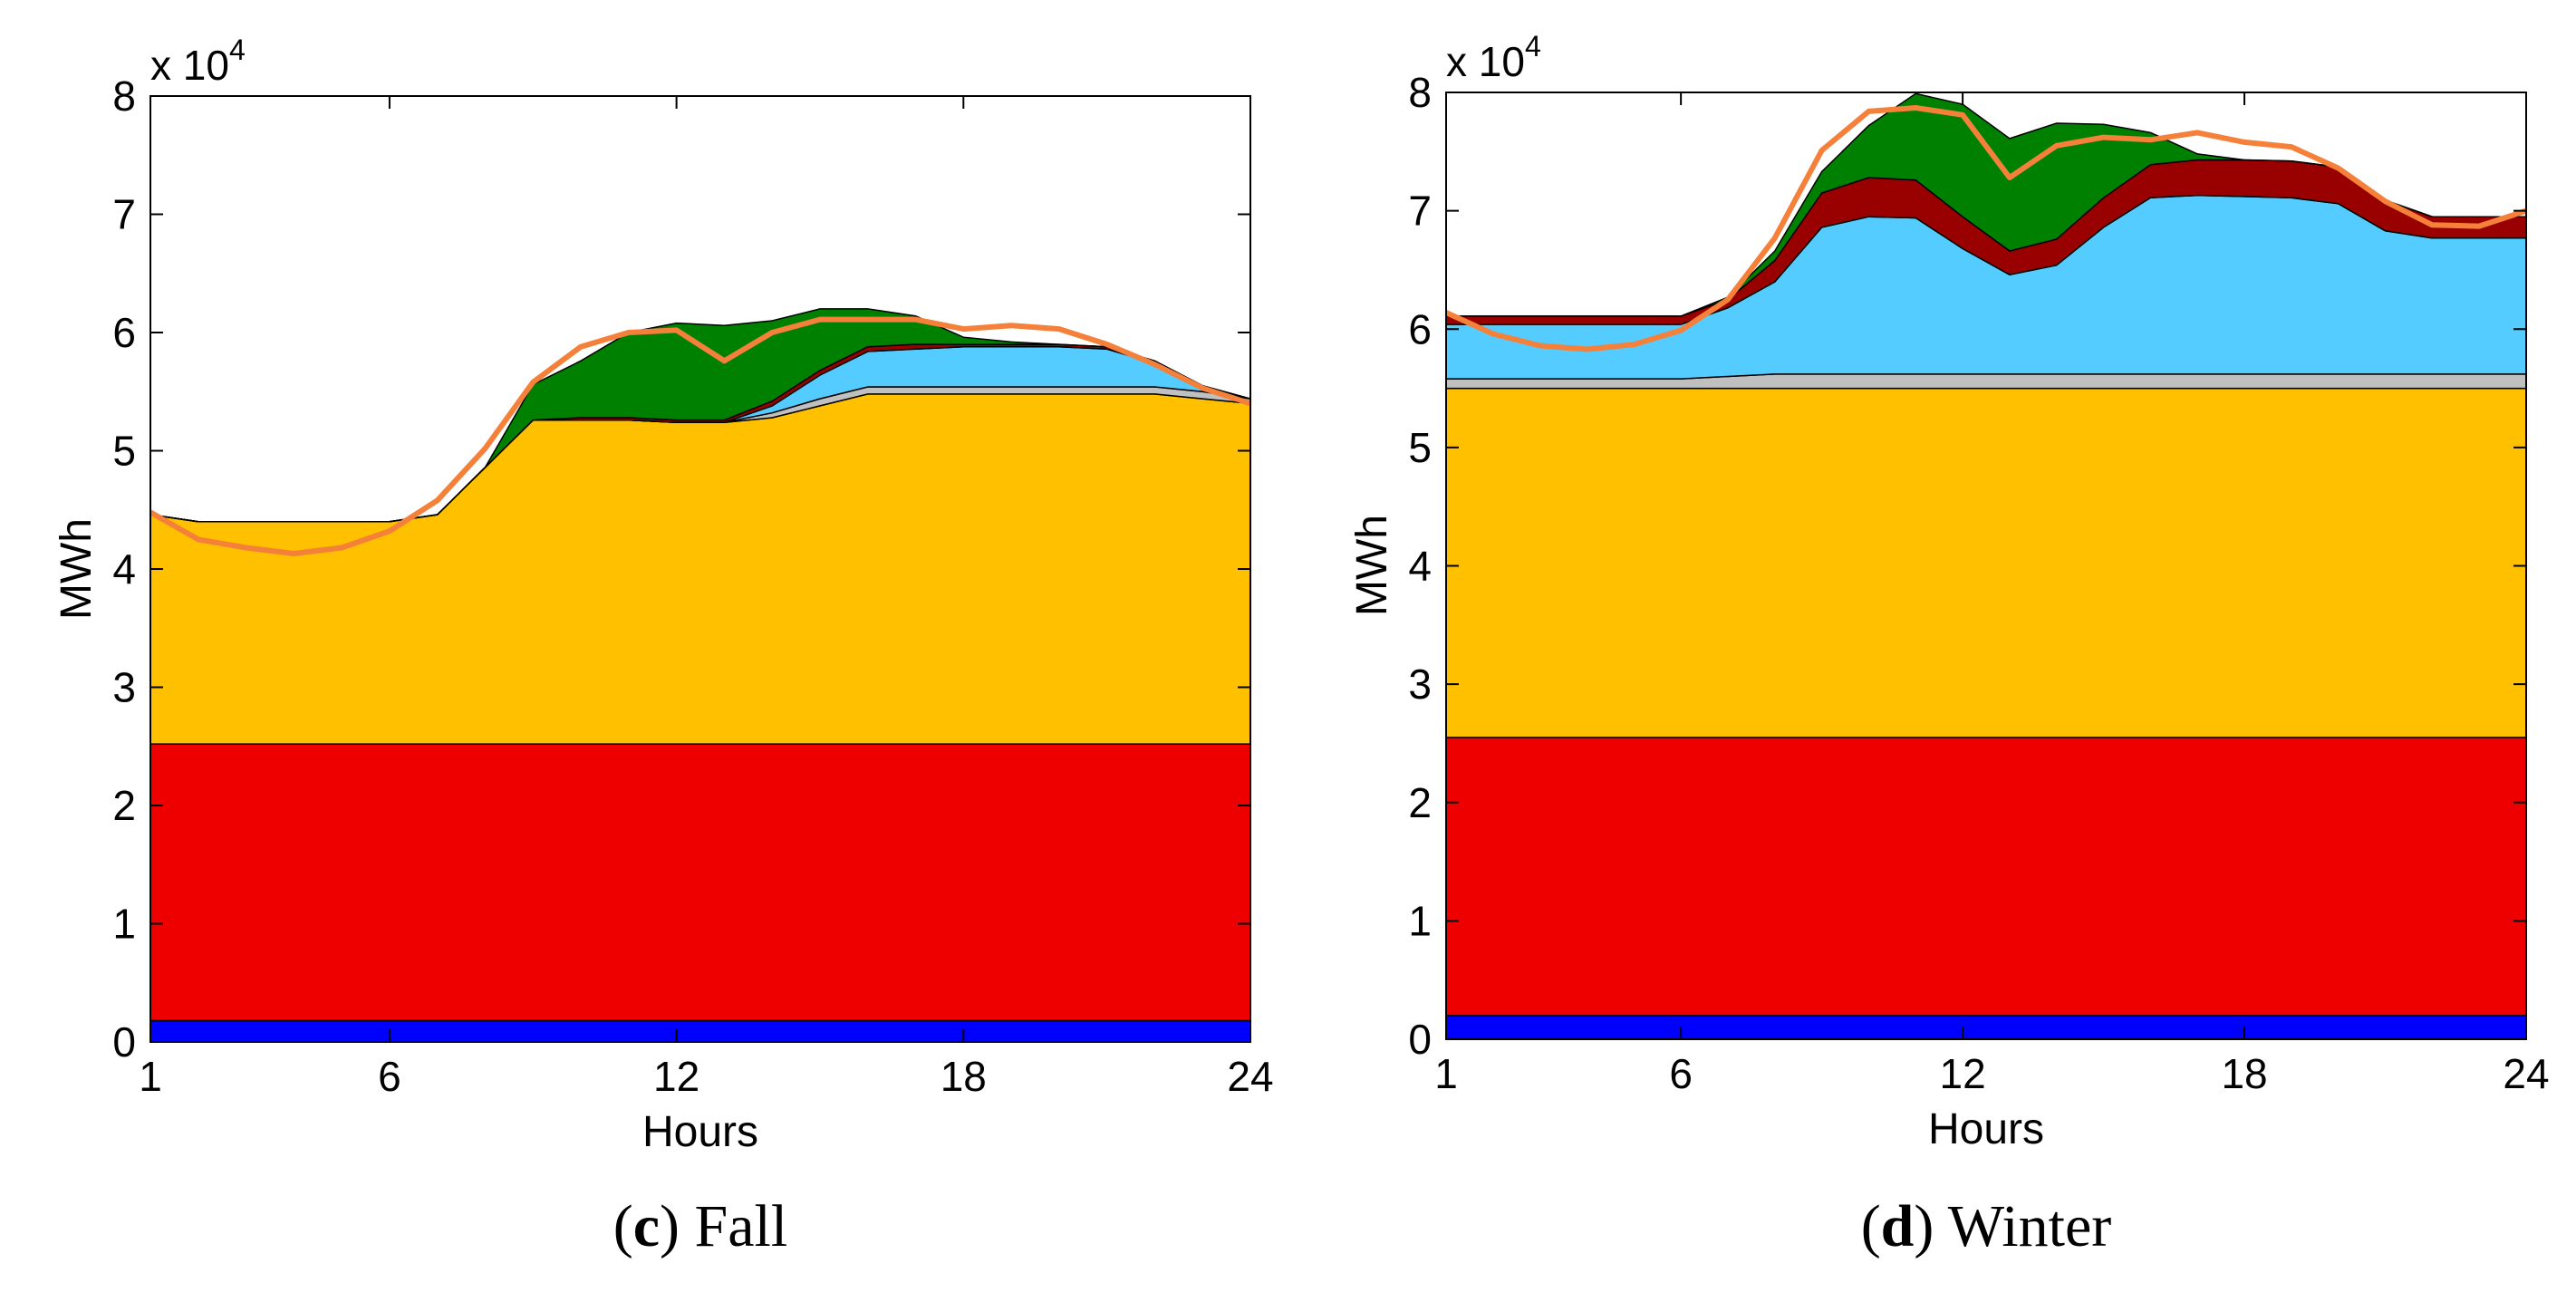  I want to click on panel-caption: (d) Winter, so click(1986, 1226).